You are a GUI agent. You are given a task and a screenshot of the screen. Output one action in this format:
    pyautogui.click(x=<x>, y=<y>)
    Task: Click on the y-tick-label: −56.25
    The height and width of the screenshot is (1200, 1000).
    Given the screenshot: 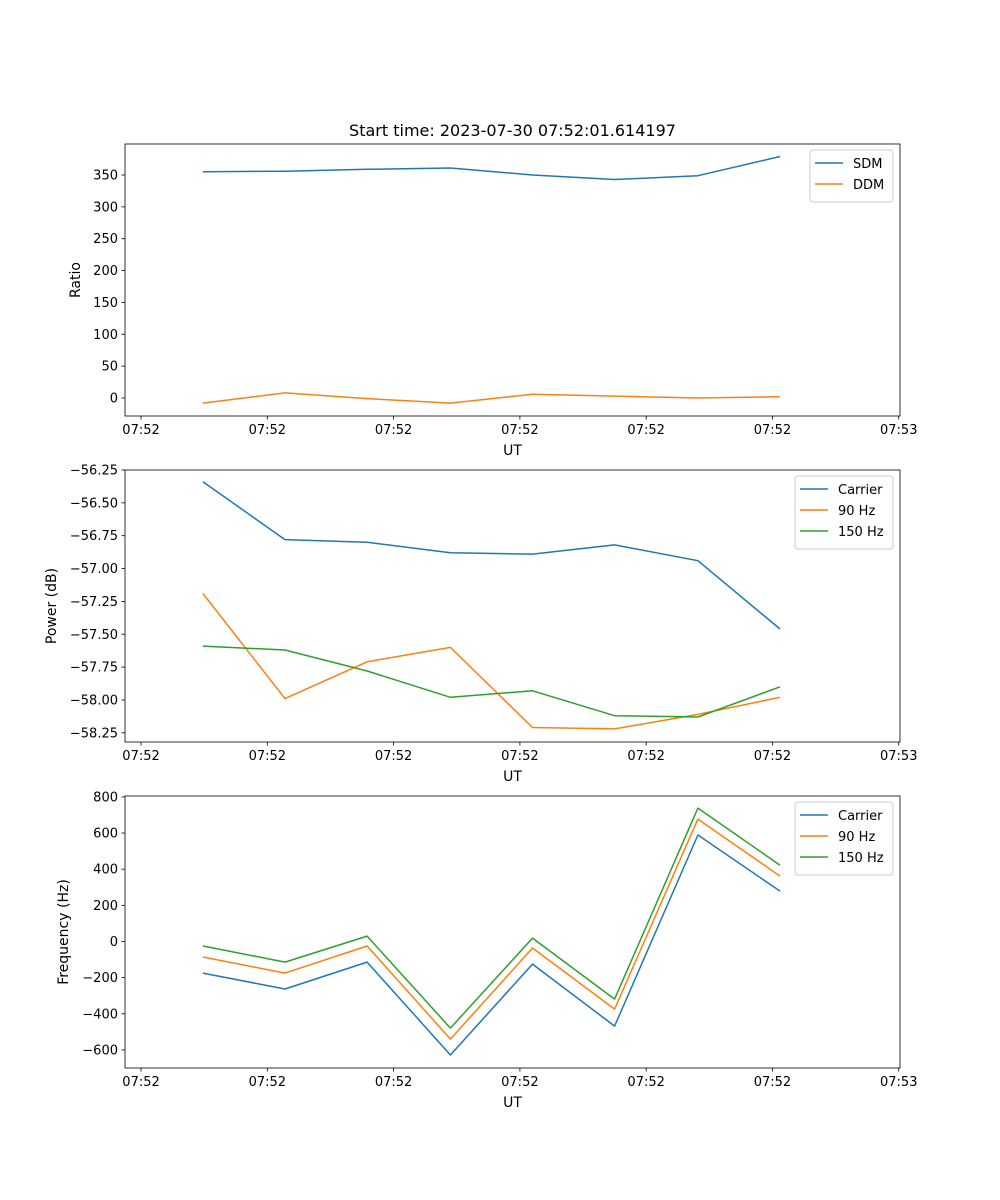 What is the action you would take?
    pyautogui.click(x=94, y=471)
    